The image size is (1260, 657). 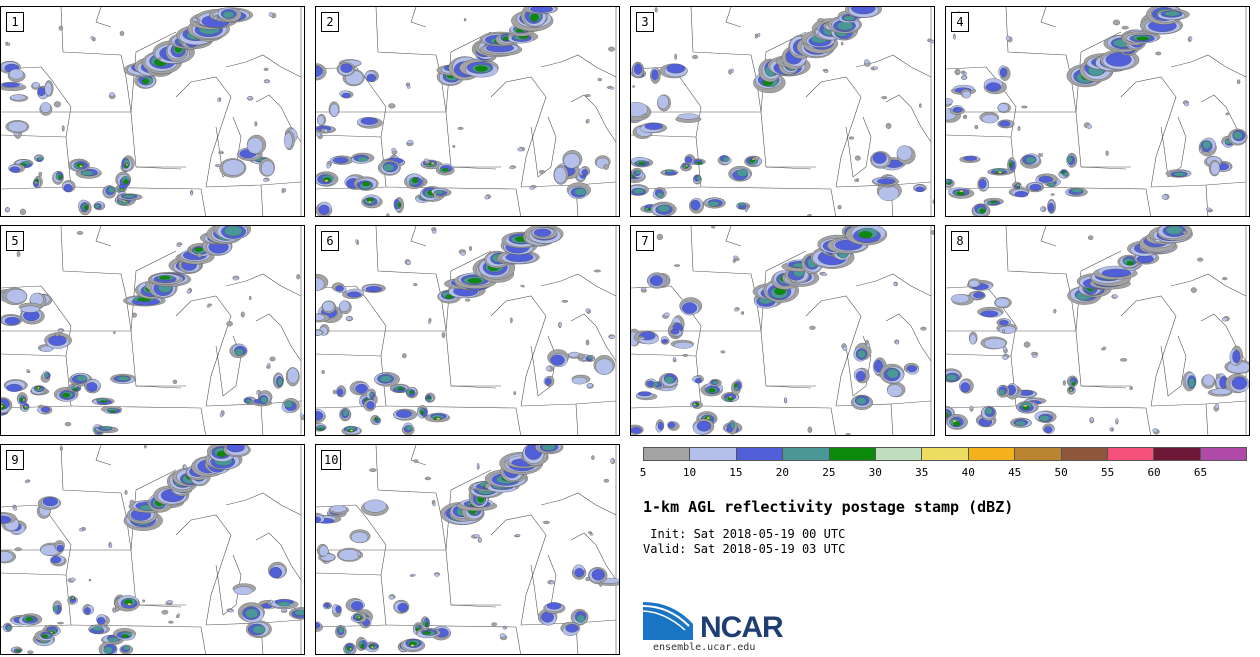 I want to click on panel-number: 7, so click(x=645, y=241).